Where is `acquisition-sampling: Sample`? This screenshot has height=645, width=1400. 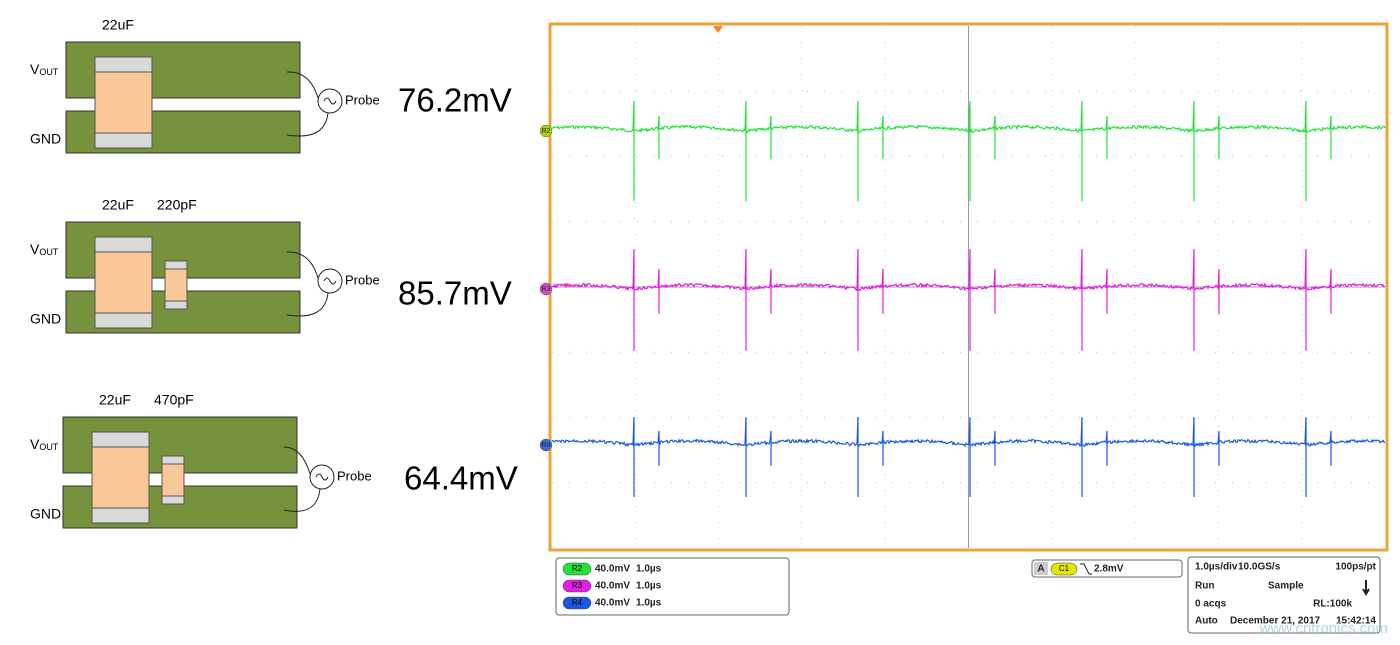
acquisition-sampling: Sample is located at coordinates (1286, 586).